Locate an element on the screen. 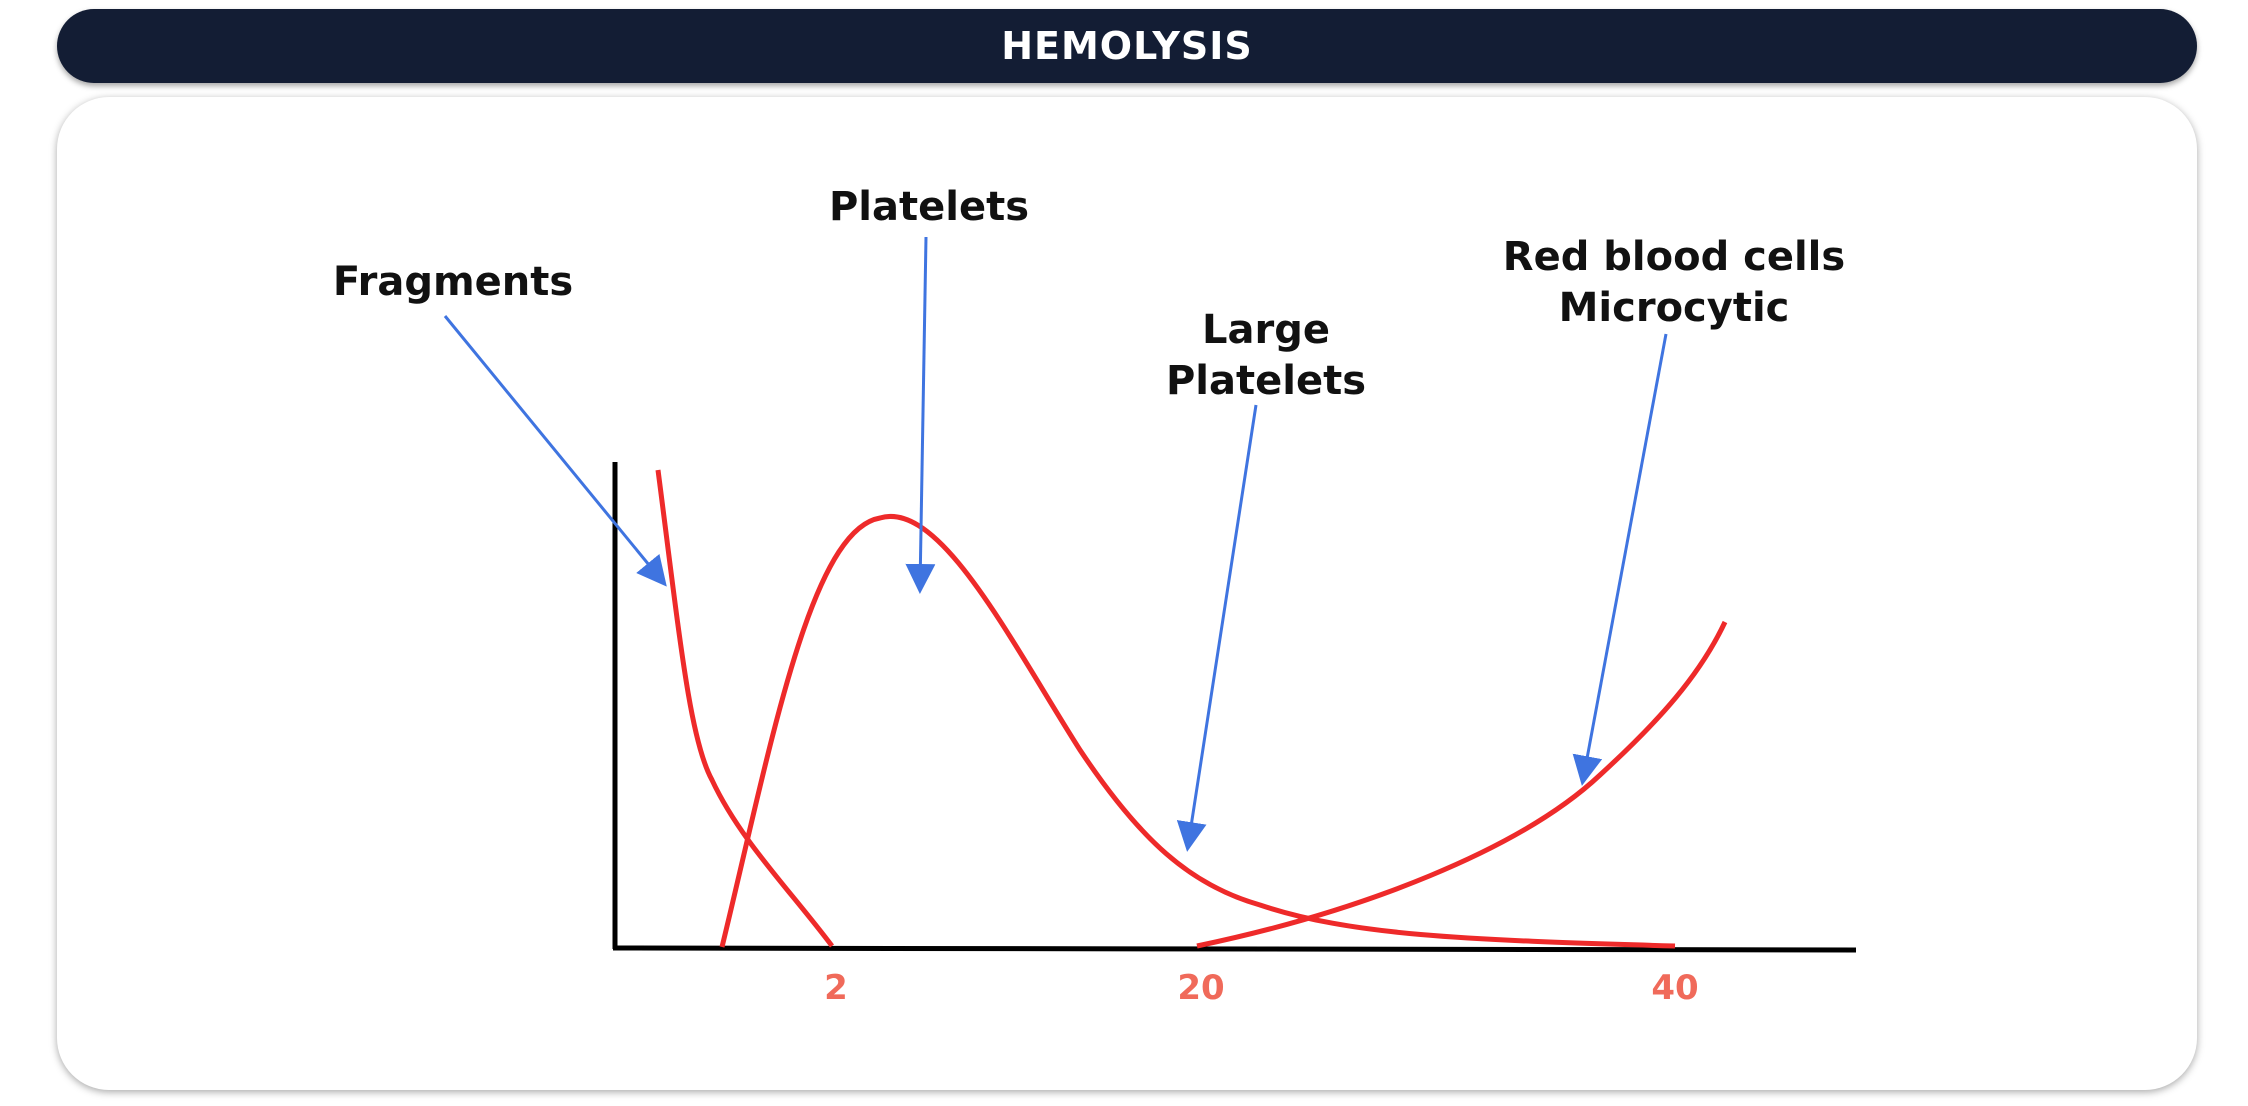 The width and height of the screenshot is (2248, 1106). platelets-arrow is located at coordinates (920, 415).